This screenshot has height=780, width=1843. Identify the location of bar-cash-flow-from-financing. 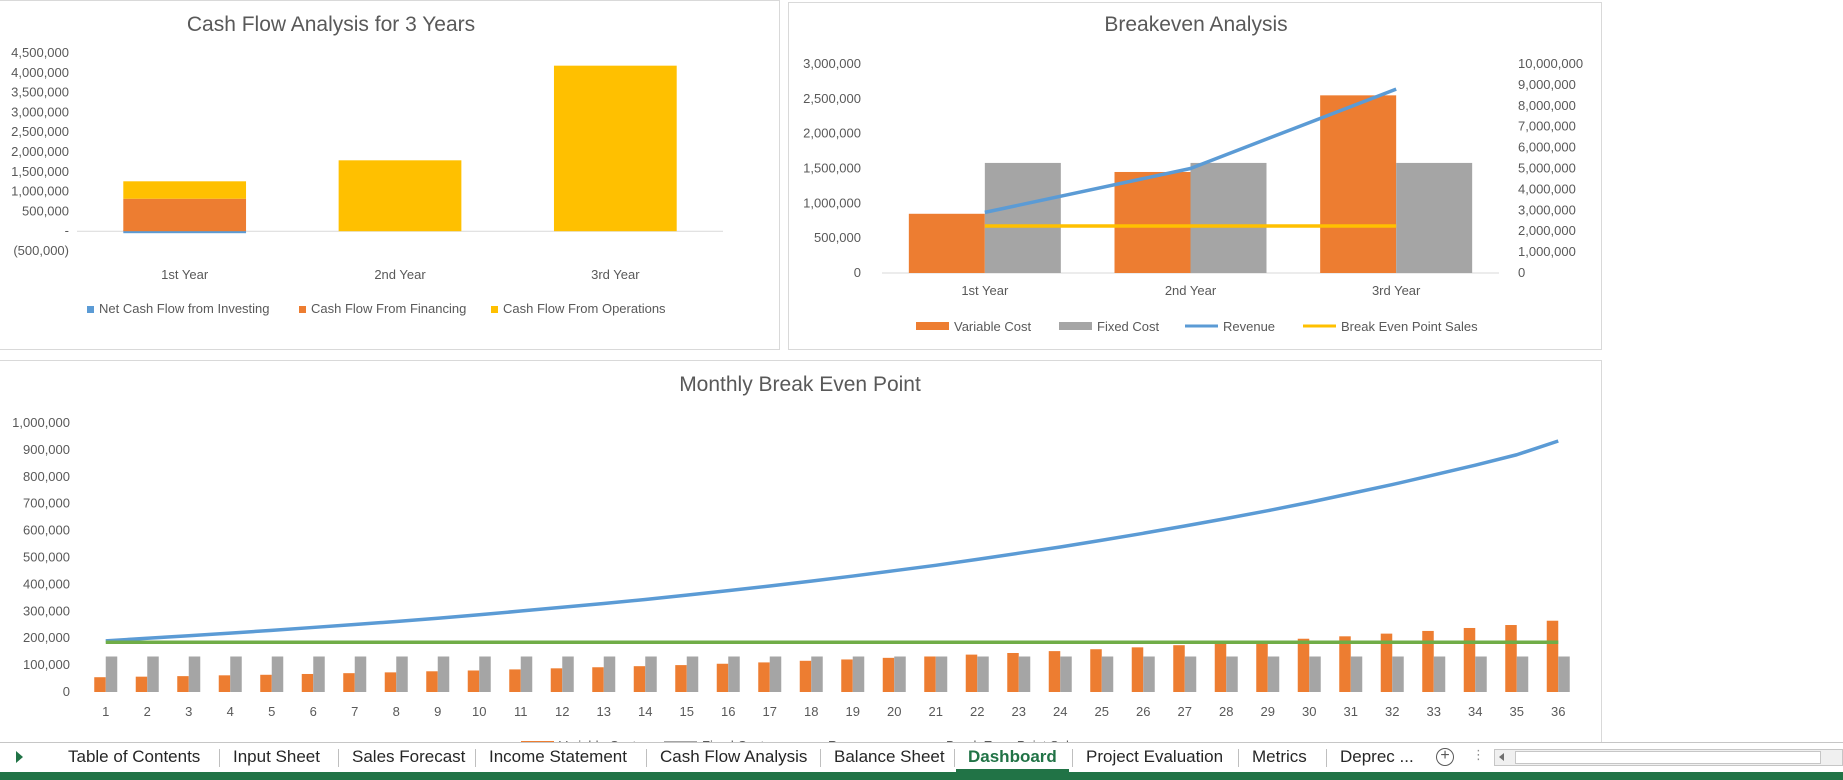
(185, 215).